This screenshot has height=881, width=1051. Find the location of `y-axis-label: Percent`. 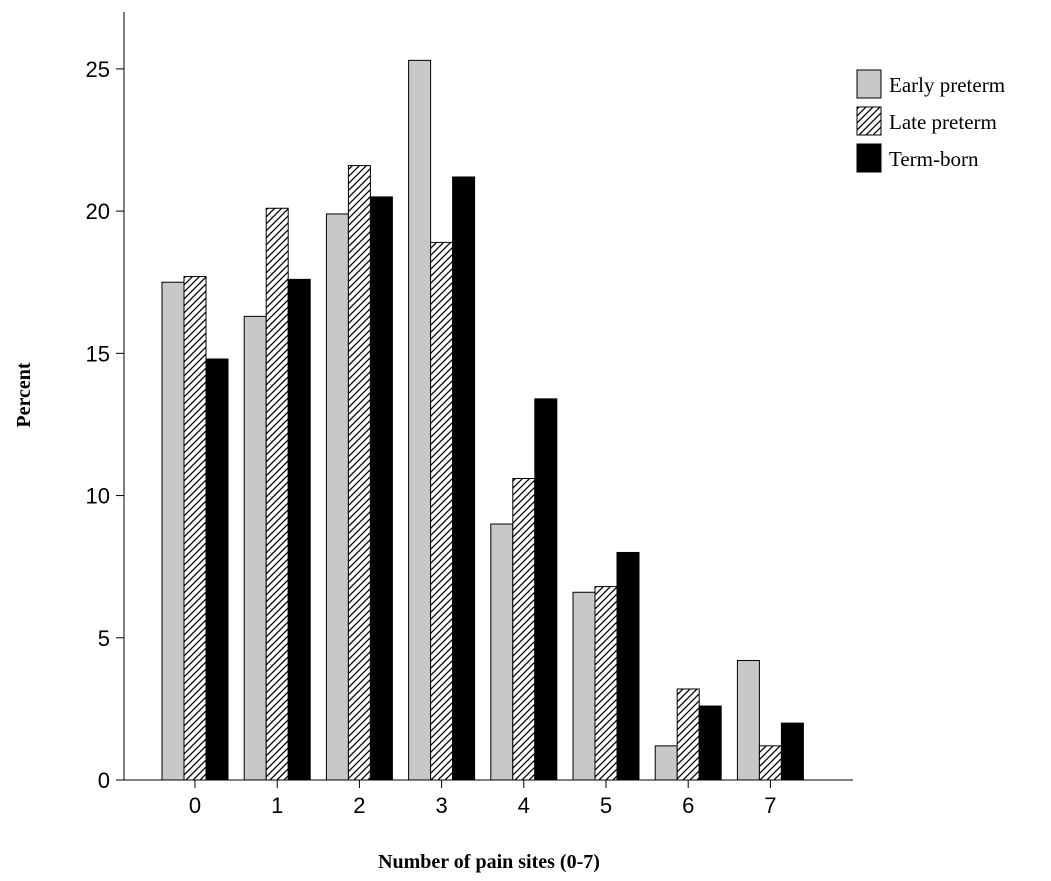

y-axis-label: Percent is located at coordinates (24, 394).